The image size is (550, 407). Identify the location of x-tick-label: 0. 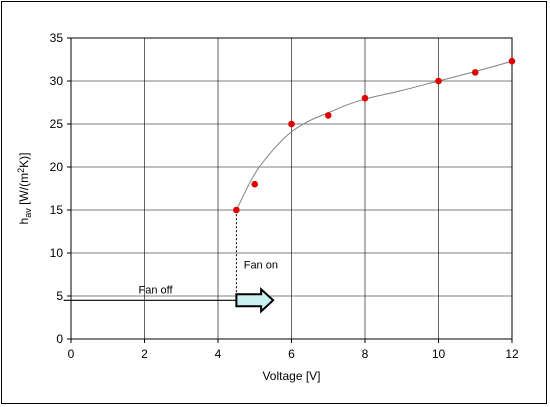
(71, 354).